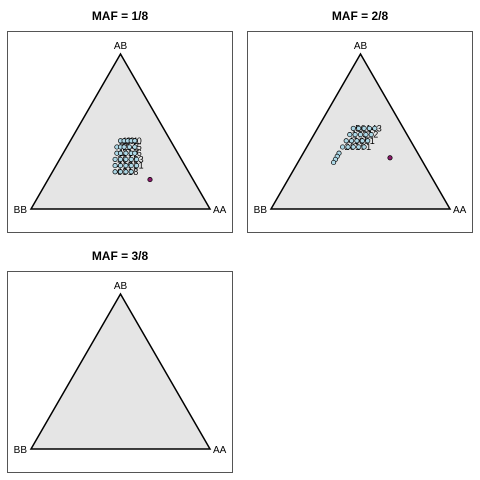 Image resolution: width=480 pixels, height=480 pixels. Describe the element at coordinates (139, 153) in the screenshot. I see `point-label: 6` at that location.